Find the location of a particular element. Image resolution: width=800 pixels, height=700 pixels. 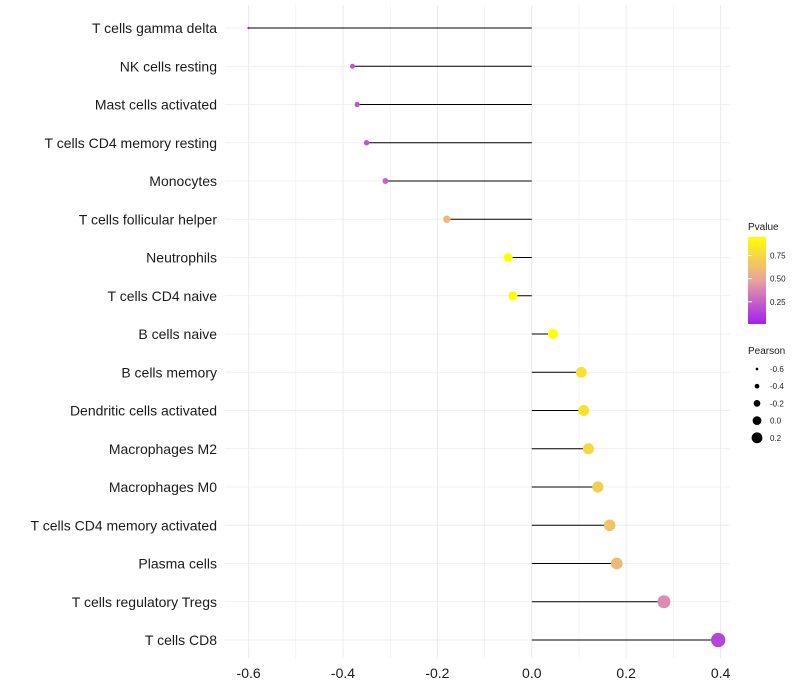

category-label: Mast cells activated is located at coordinates (156, 105).